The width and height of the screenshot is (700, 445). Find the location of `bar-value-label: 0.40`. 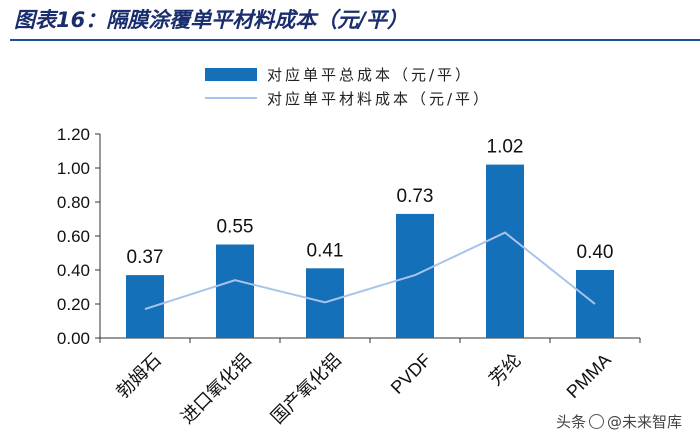

bar-value-label: 0.40 is located at coordinates (595, 252).